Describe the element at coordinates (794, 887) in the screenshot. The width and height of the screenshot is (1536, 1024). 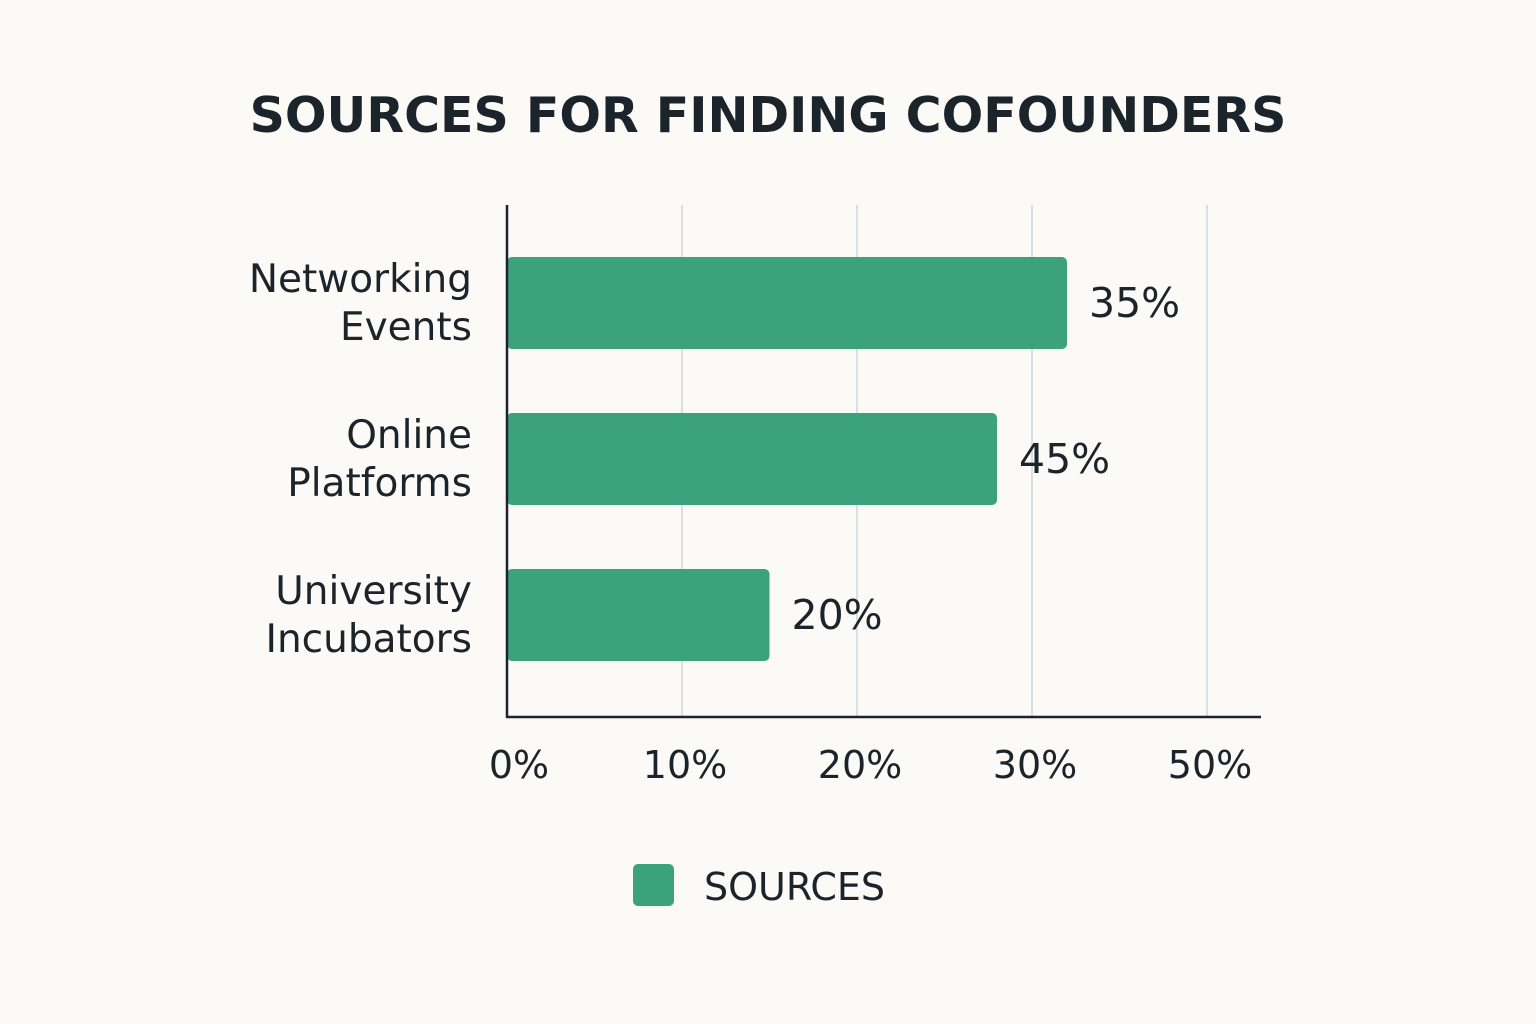
I see `legend-label: SOURCES` at that location.